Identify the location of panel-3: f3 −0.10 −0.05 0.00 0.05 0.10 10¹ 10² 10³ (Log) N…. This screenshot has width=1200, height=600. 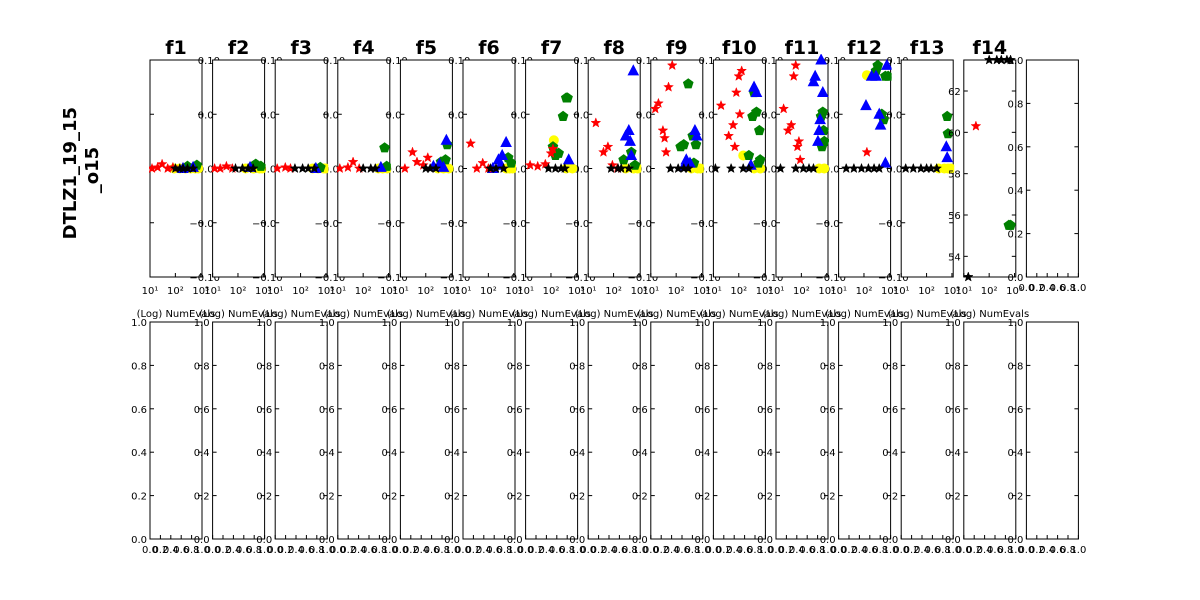
(303, 178).